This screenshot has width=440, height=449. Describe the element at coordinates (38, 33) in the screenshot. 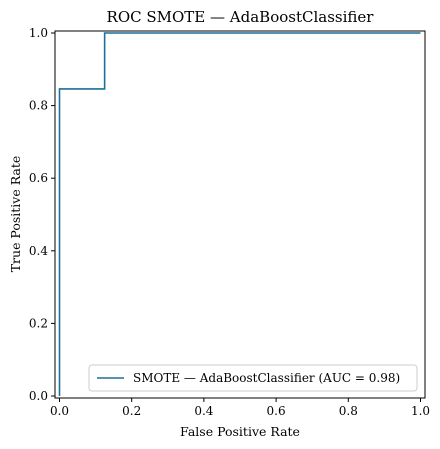

I see `y-tick-label: 1.0` at that location.